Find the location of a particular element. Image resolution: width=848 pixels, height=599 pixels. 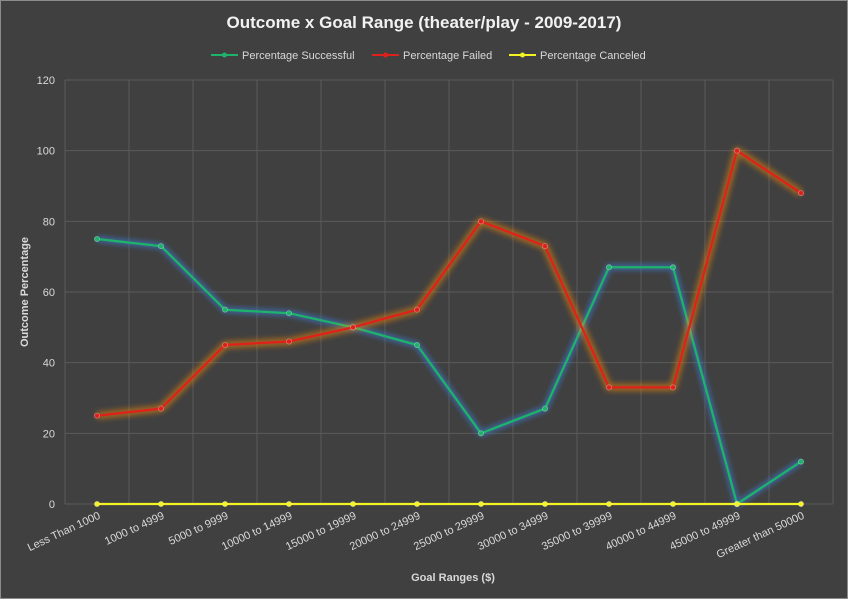

legend-label: Percentage Successful is located at coordinates (298, 56).